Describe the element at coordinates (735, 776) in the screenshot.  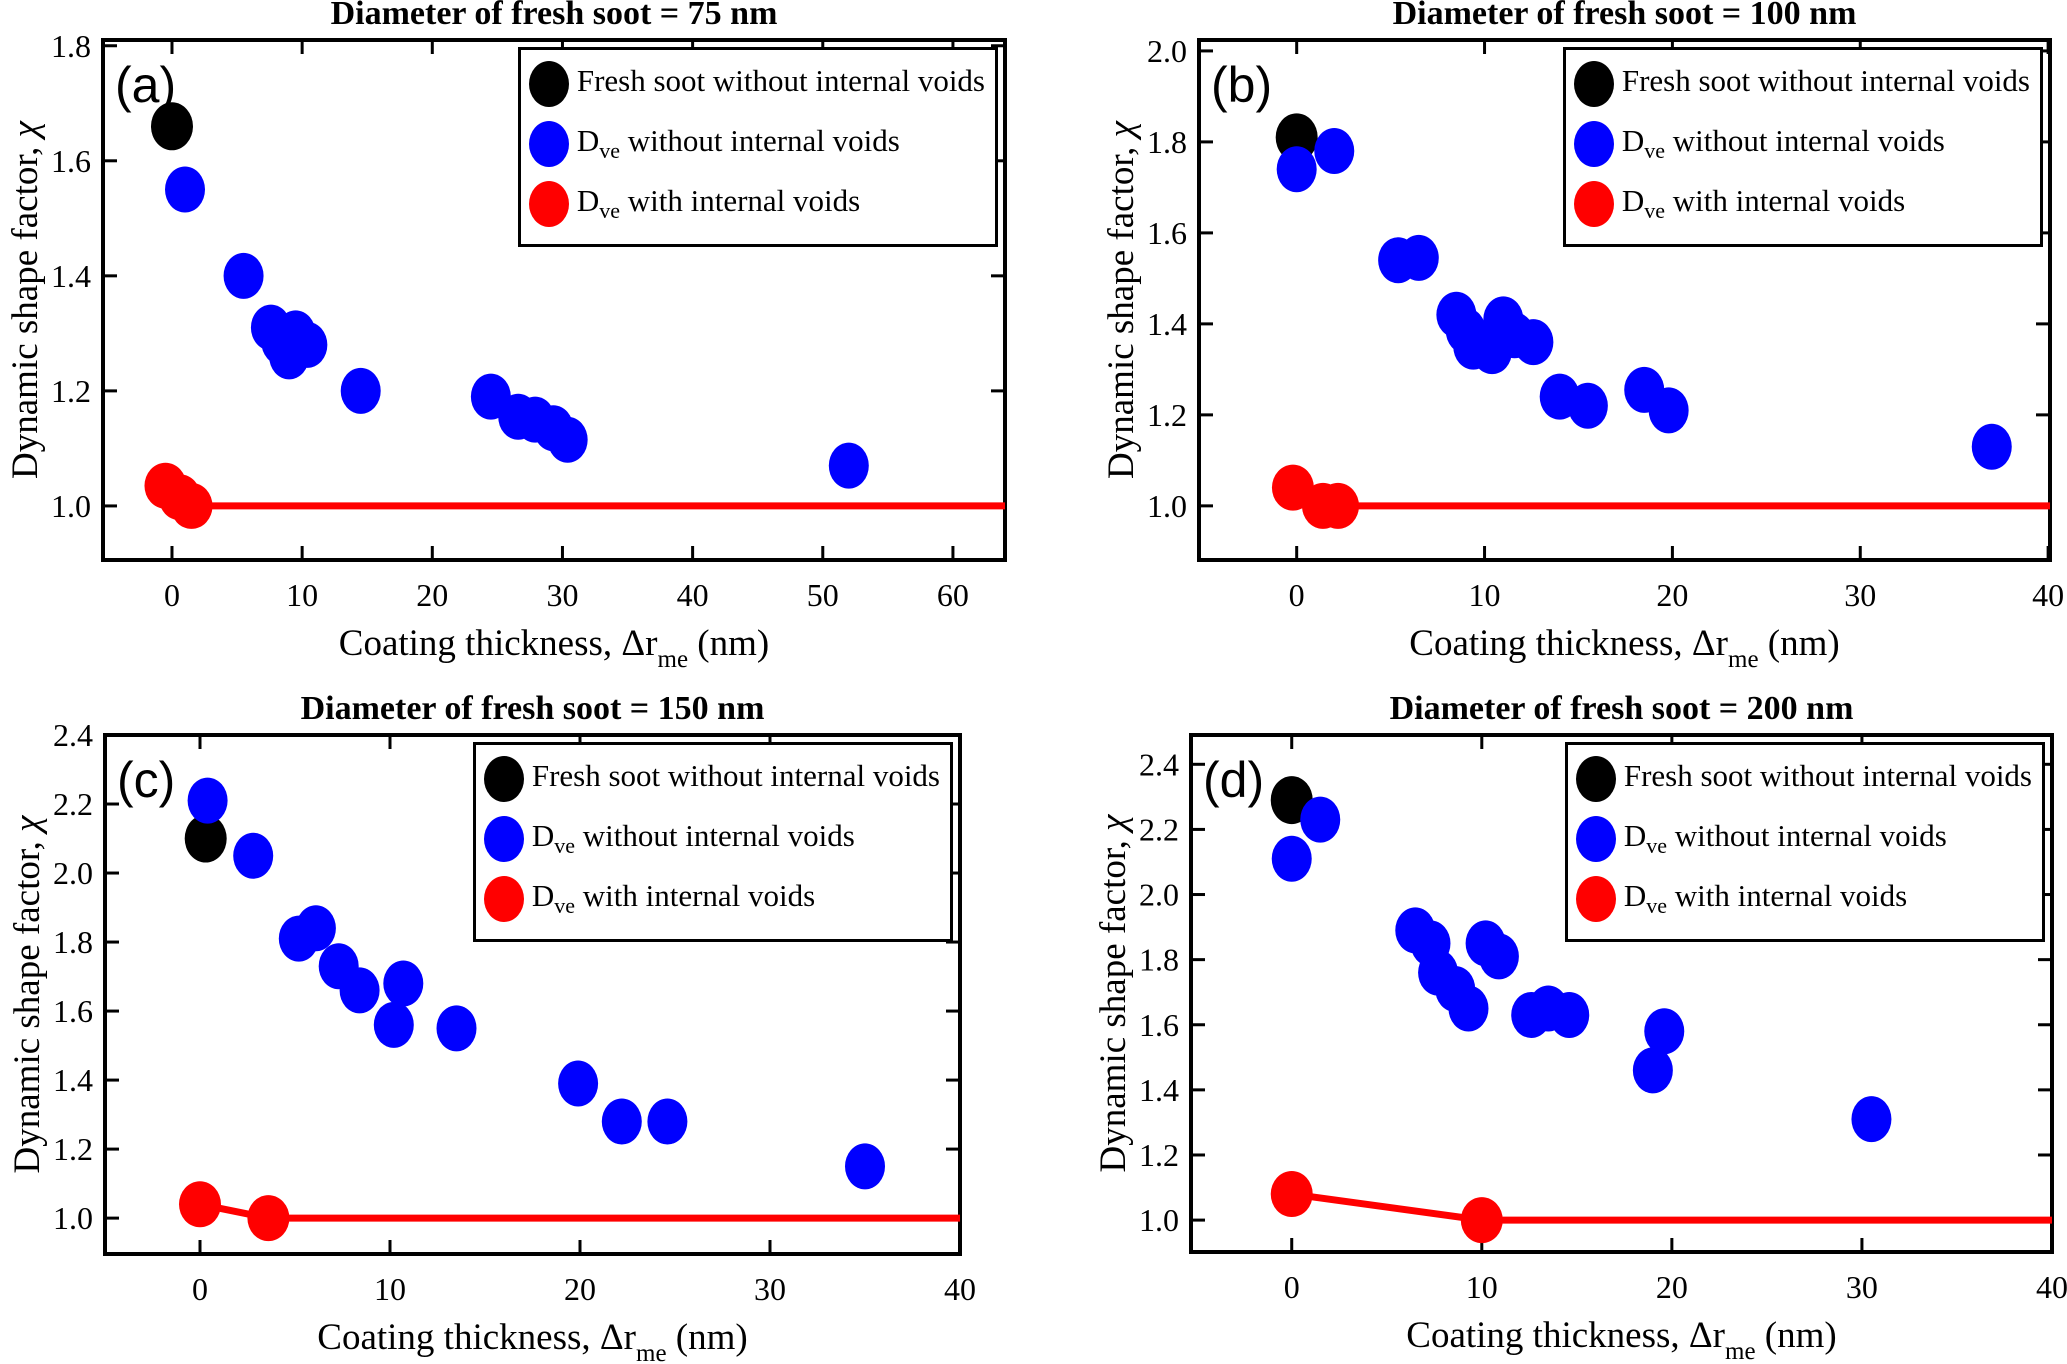
I see `legend-label-text: Fresh soot without internal voids` at that location.